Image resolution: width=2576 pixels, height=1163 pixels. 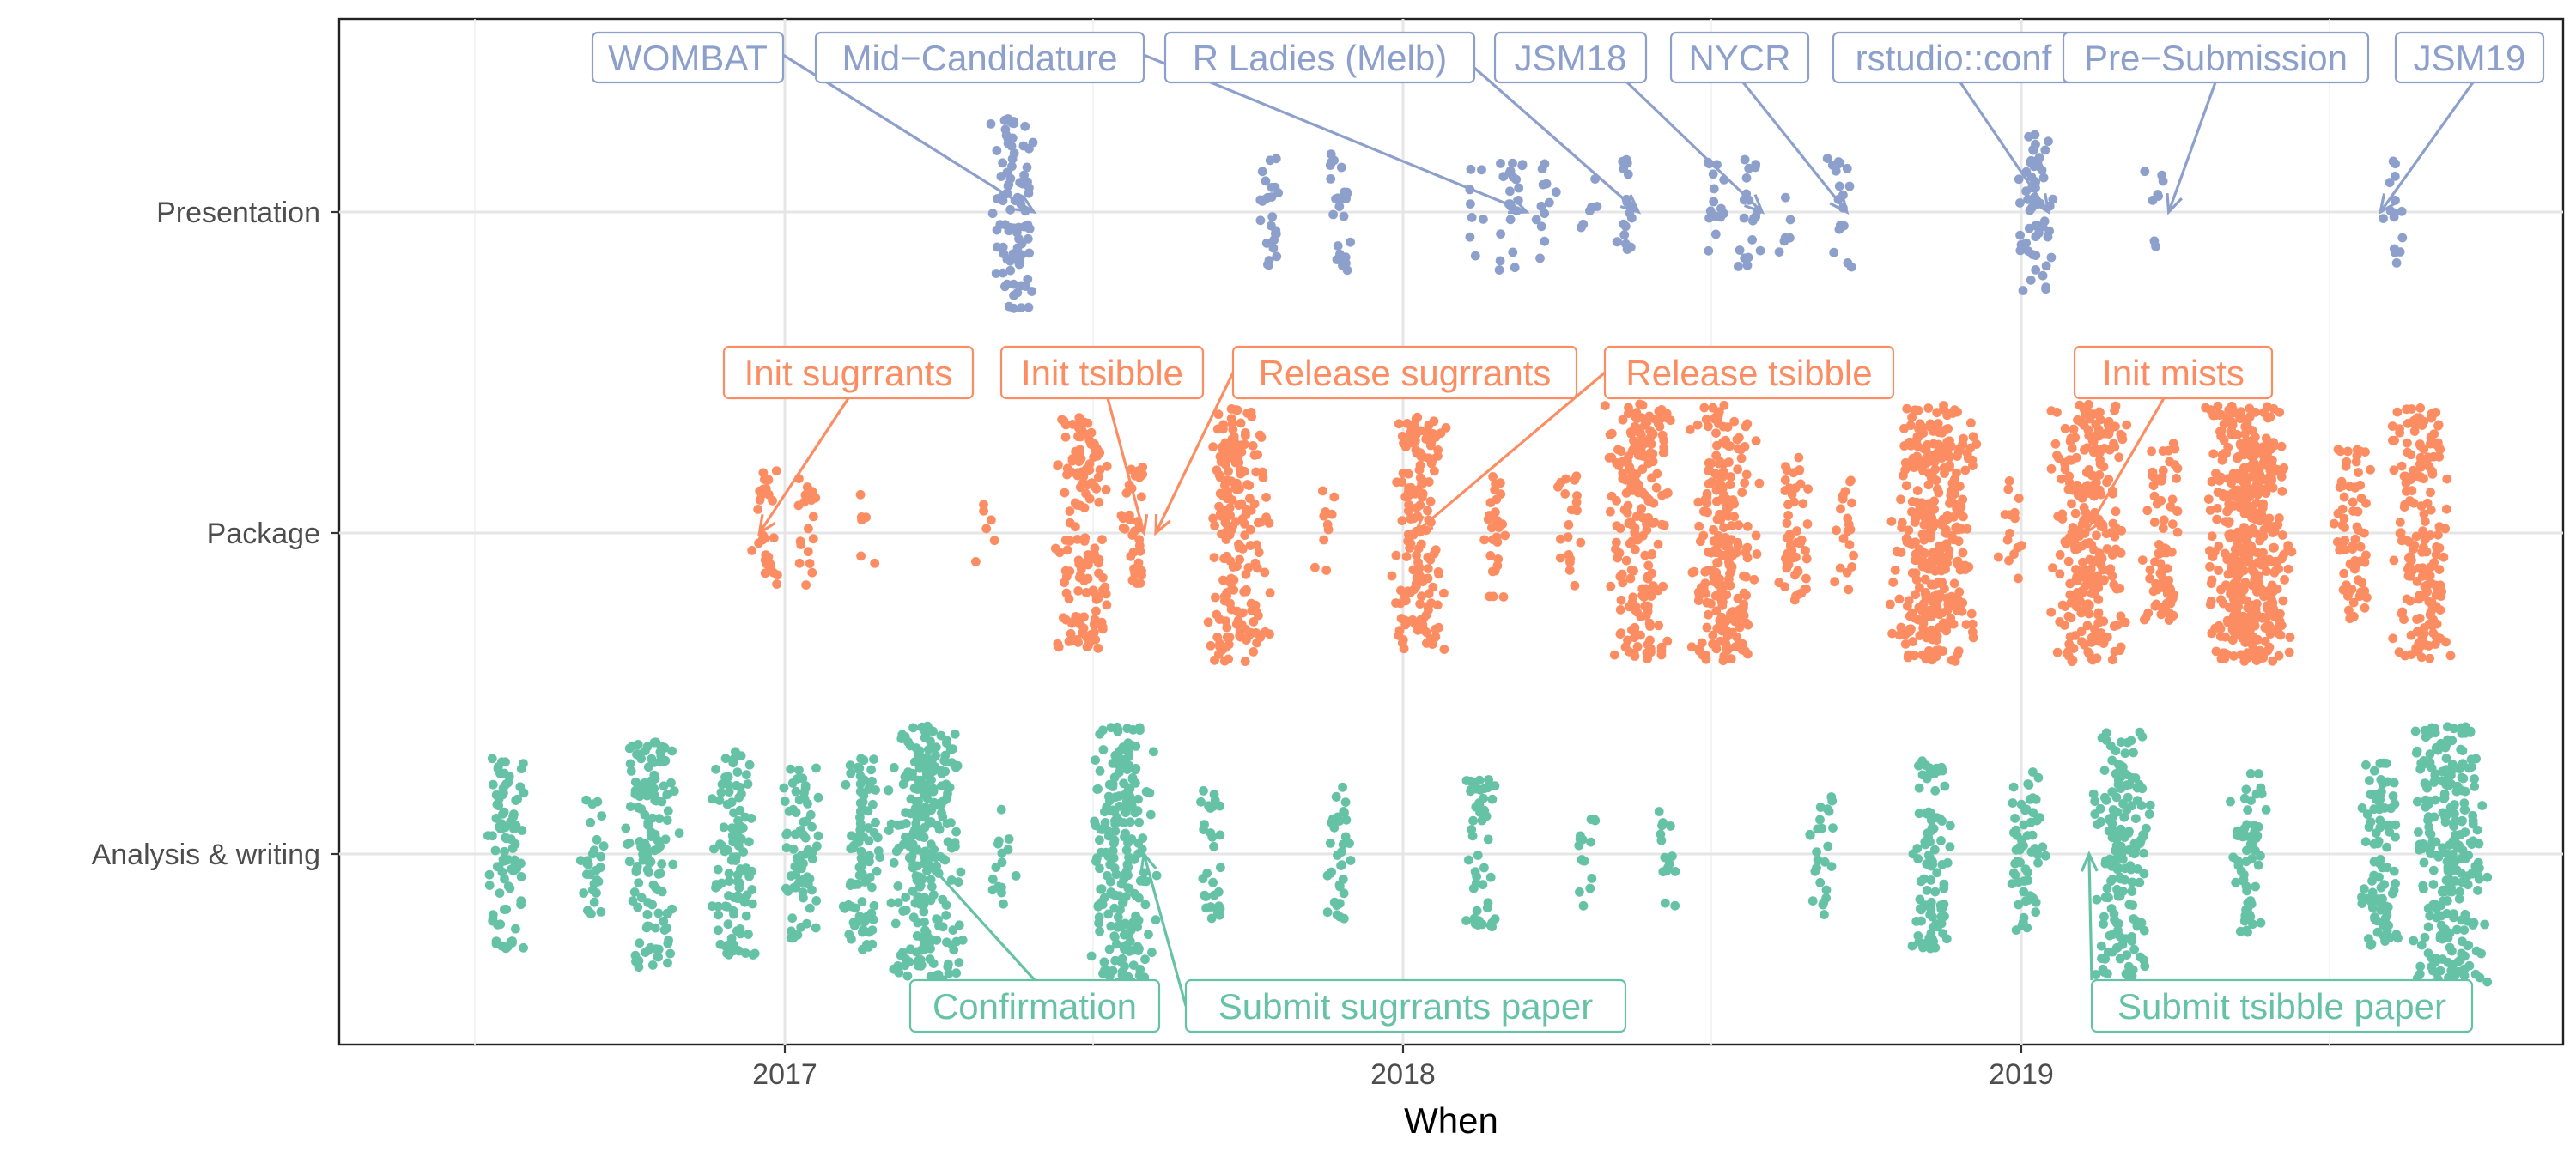 What do you see at coordinates (1629, 123) in the screenshot?
I see `annotation: JSM18` at bounding box center [1629, 123].